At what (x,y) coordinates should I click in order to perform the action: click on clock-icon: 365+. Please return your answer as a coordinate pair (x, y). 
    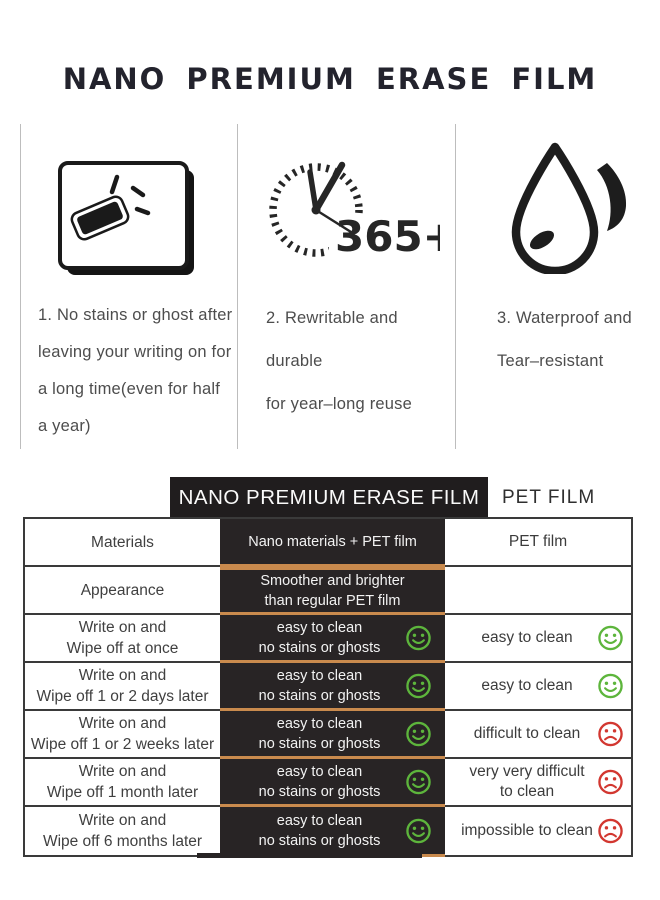
    Looking at the image, I should click on (354, 211).